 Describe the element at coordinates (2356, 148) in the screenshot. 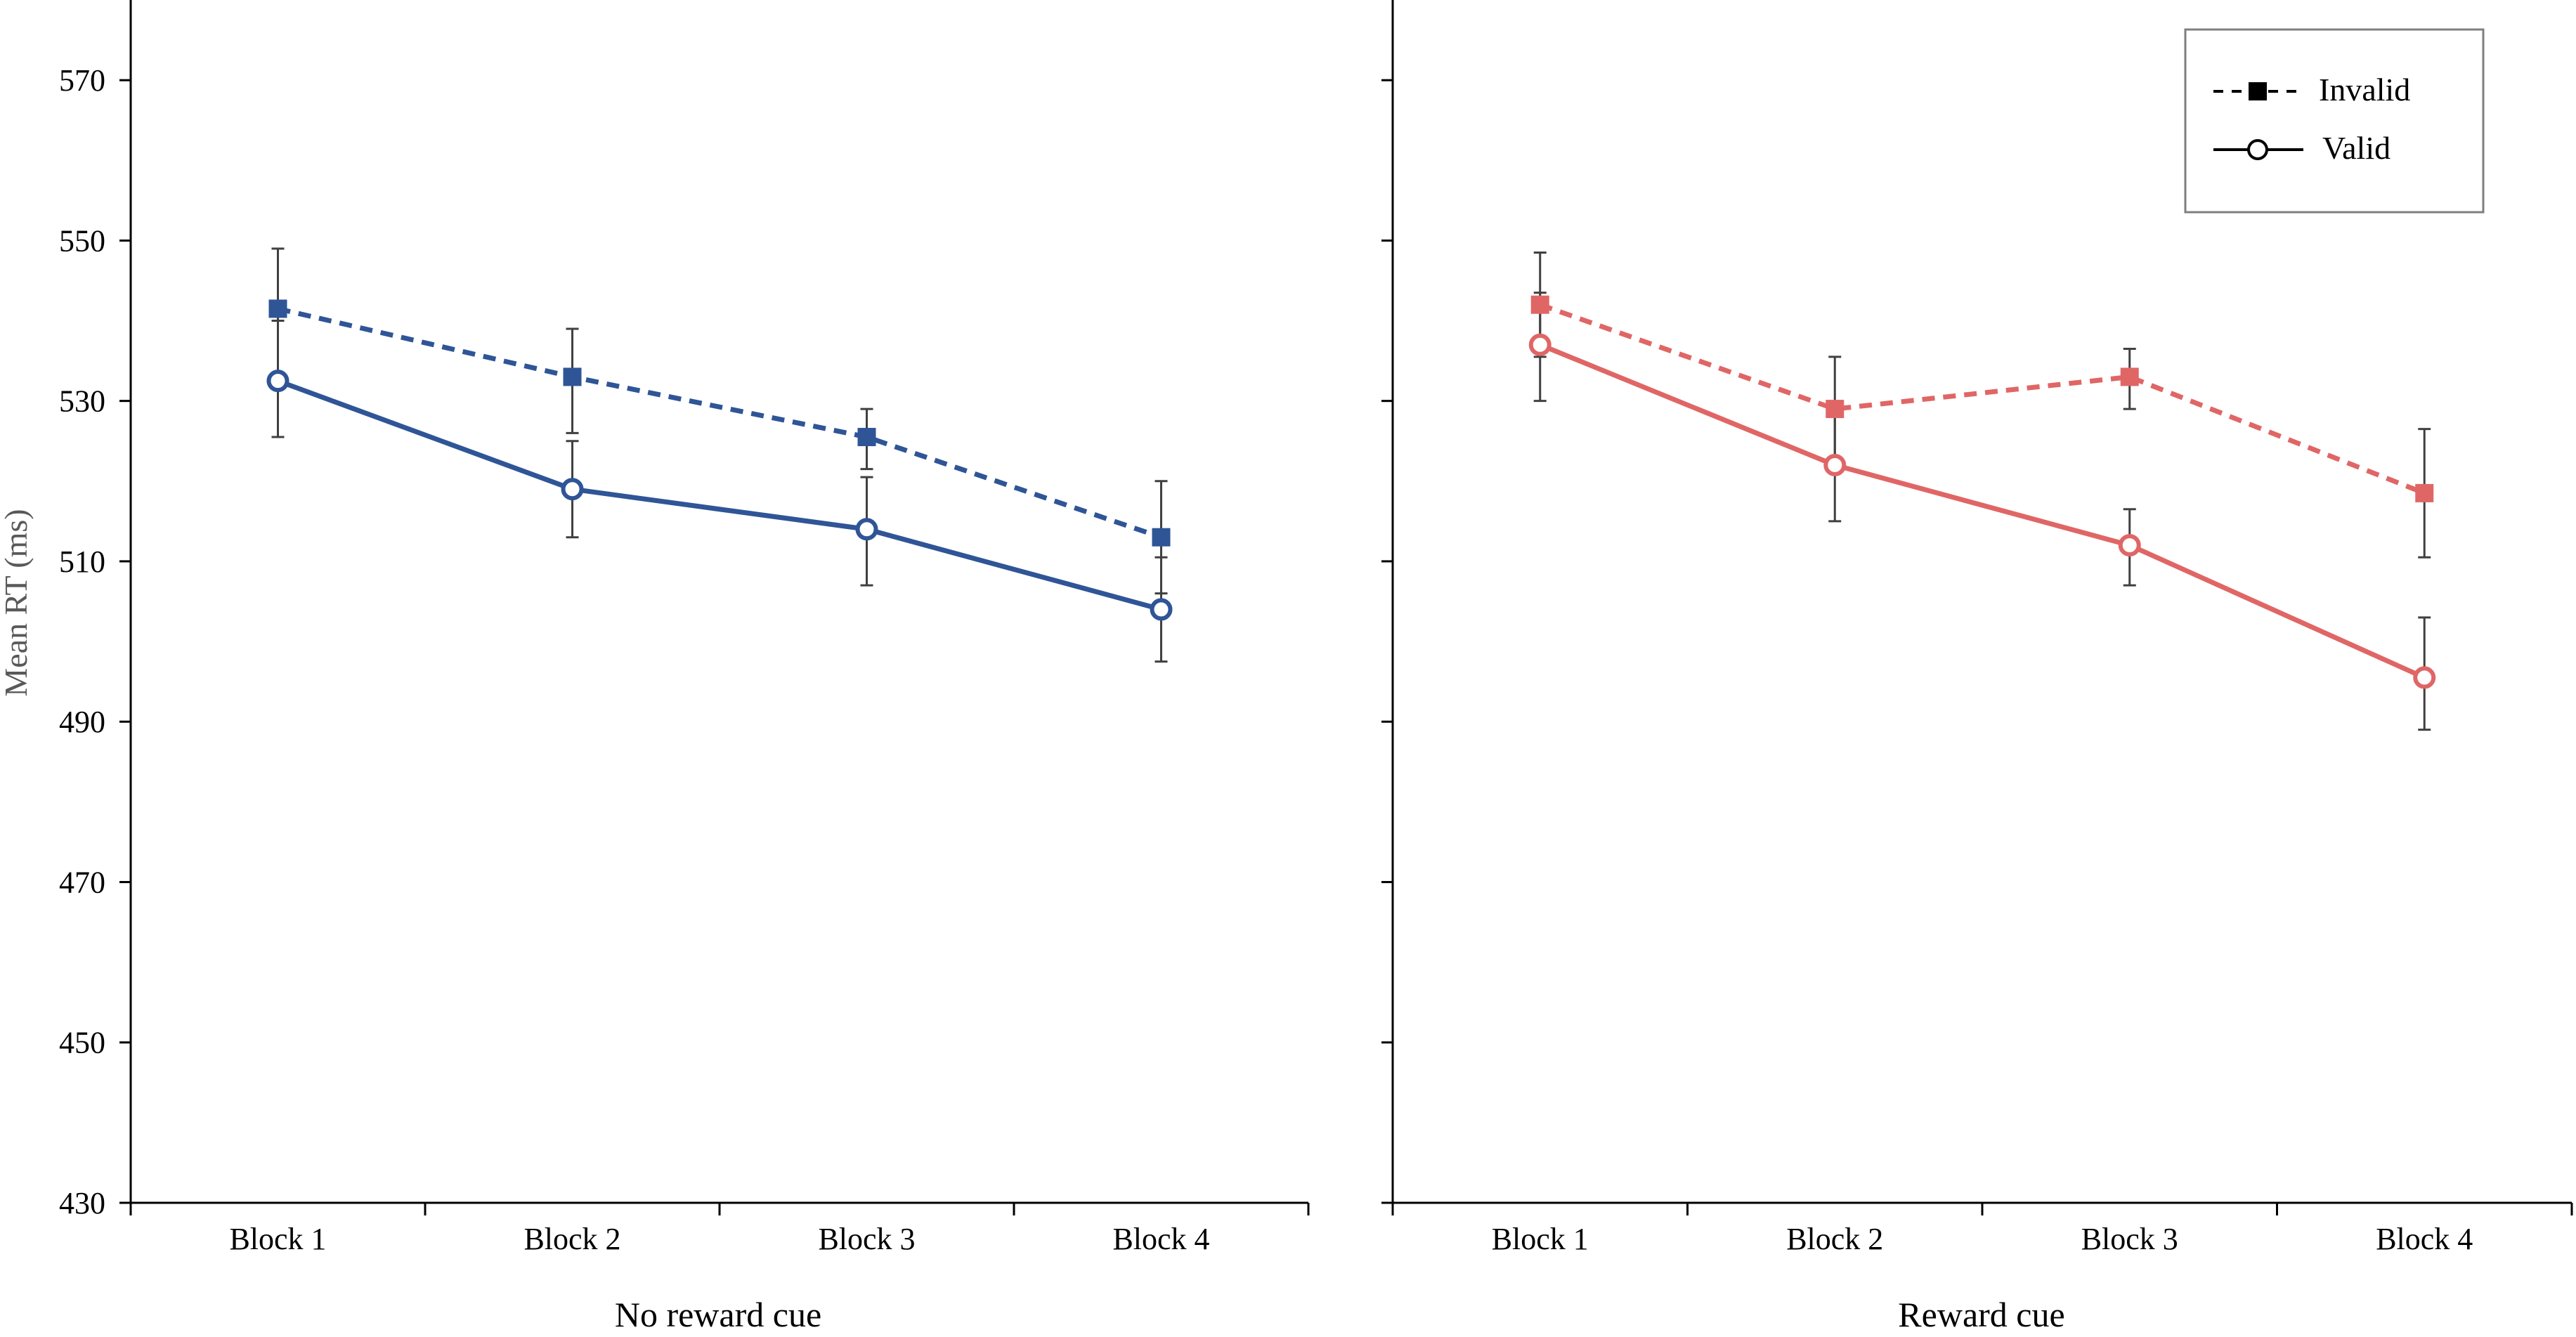

I see `legend-valid-label: Valid` at that location.